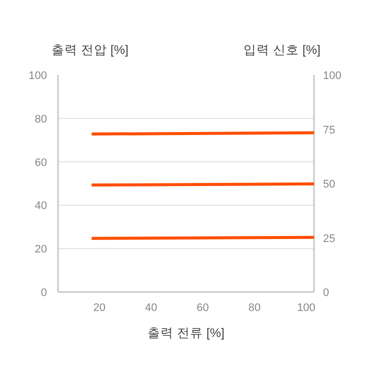 Image resolution: width=370 pixels, height=370 pixels. What do you see at coordinates (329, 184) in the screenshot?
I see `y2-tick-label: 50` at bounding box center [329, 184].